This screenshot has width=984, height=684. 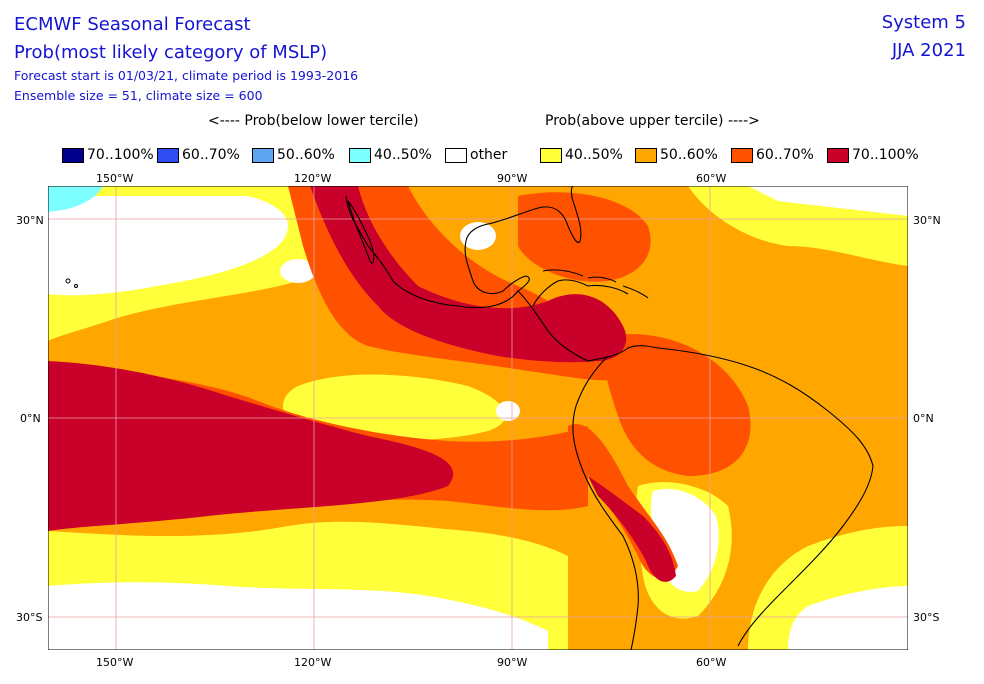 I want to click on lat-label-30n-left: 30°N, so click(x=30, y=220).